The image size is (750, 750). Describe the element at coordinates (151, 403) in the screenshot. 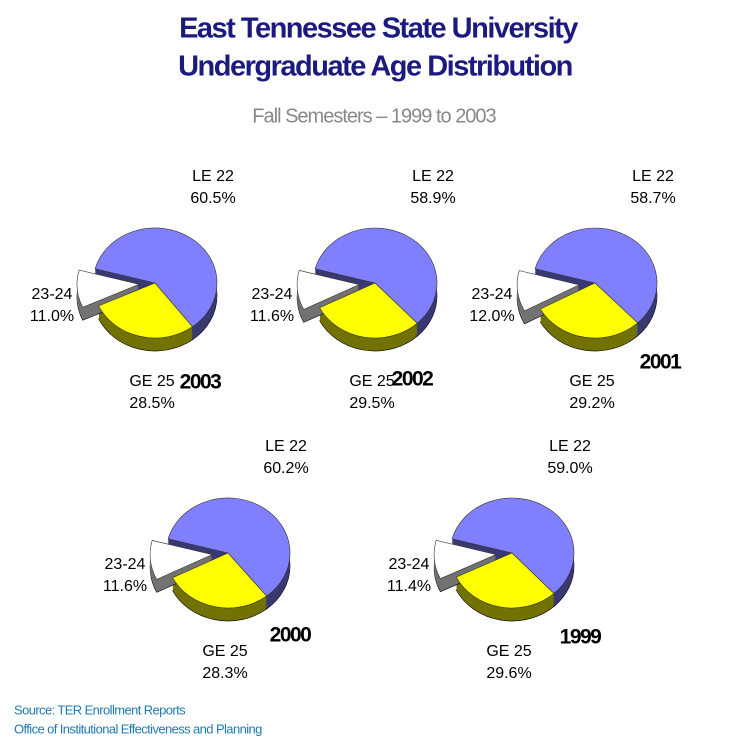

I see `data-label: 28.5%` at that location.